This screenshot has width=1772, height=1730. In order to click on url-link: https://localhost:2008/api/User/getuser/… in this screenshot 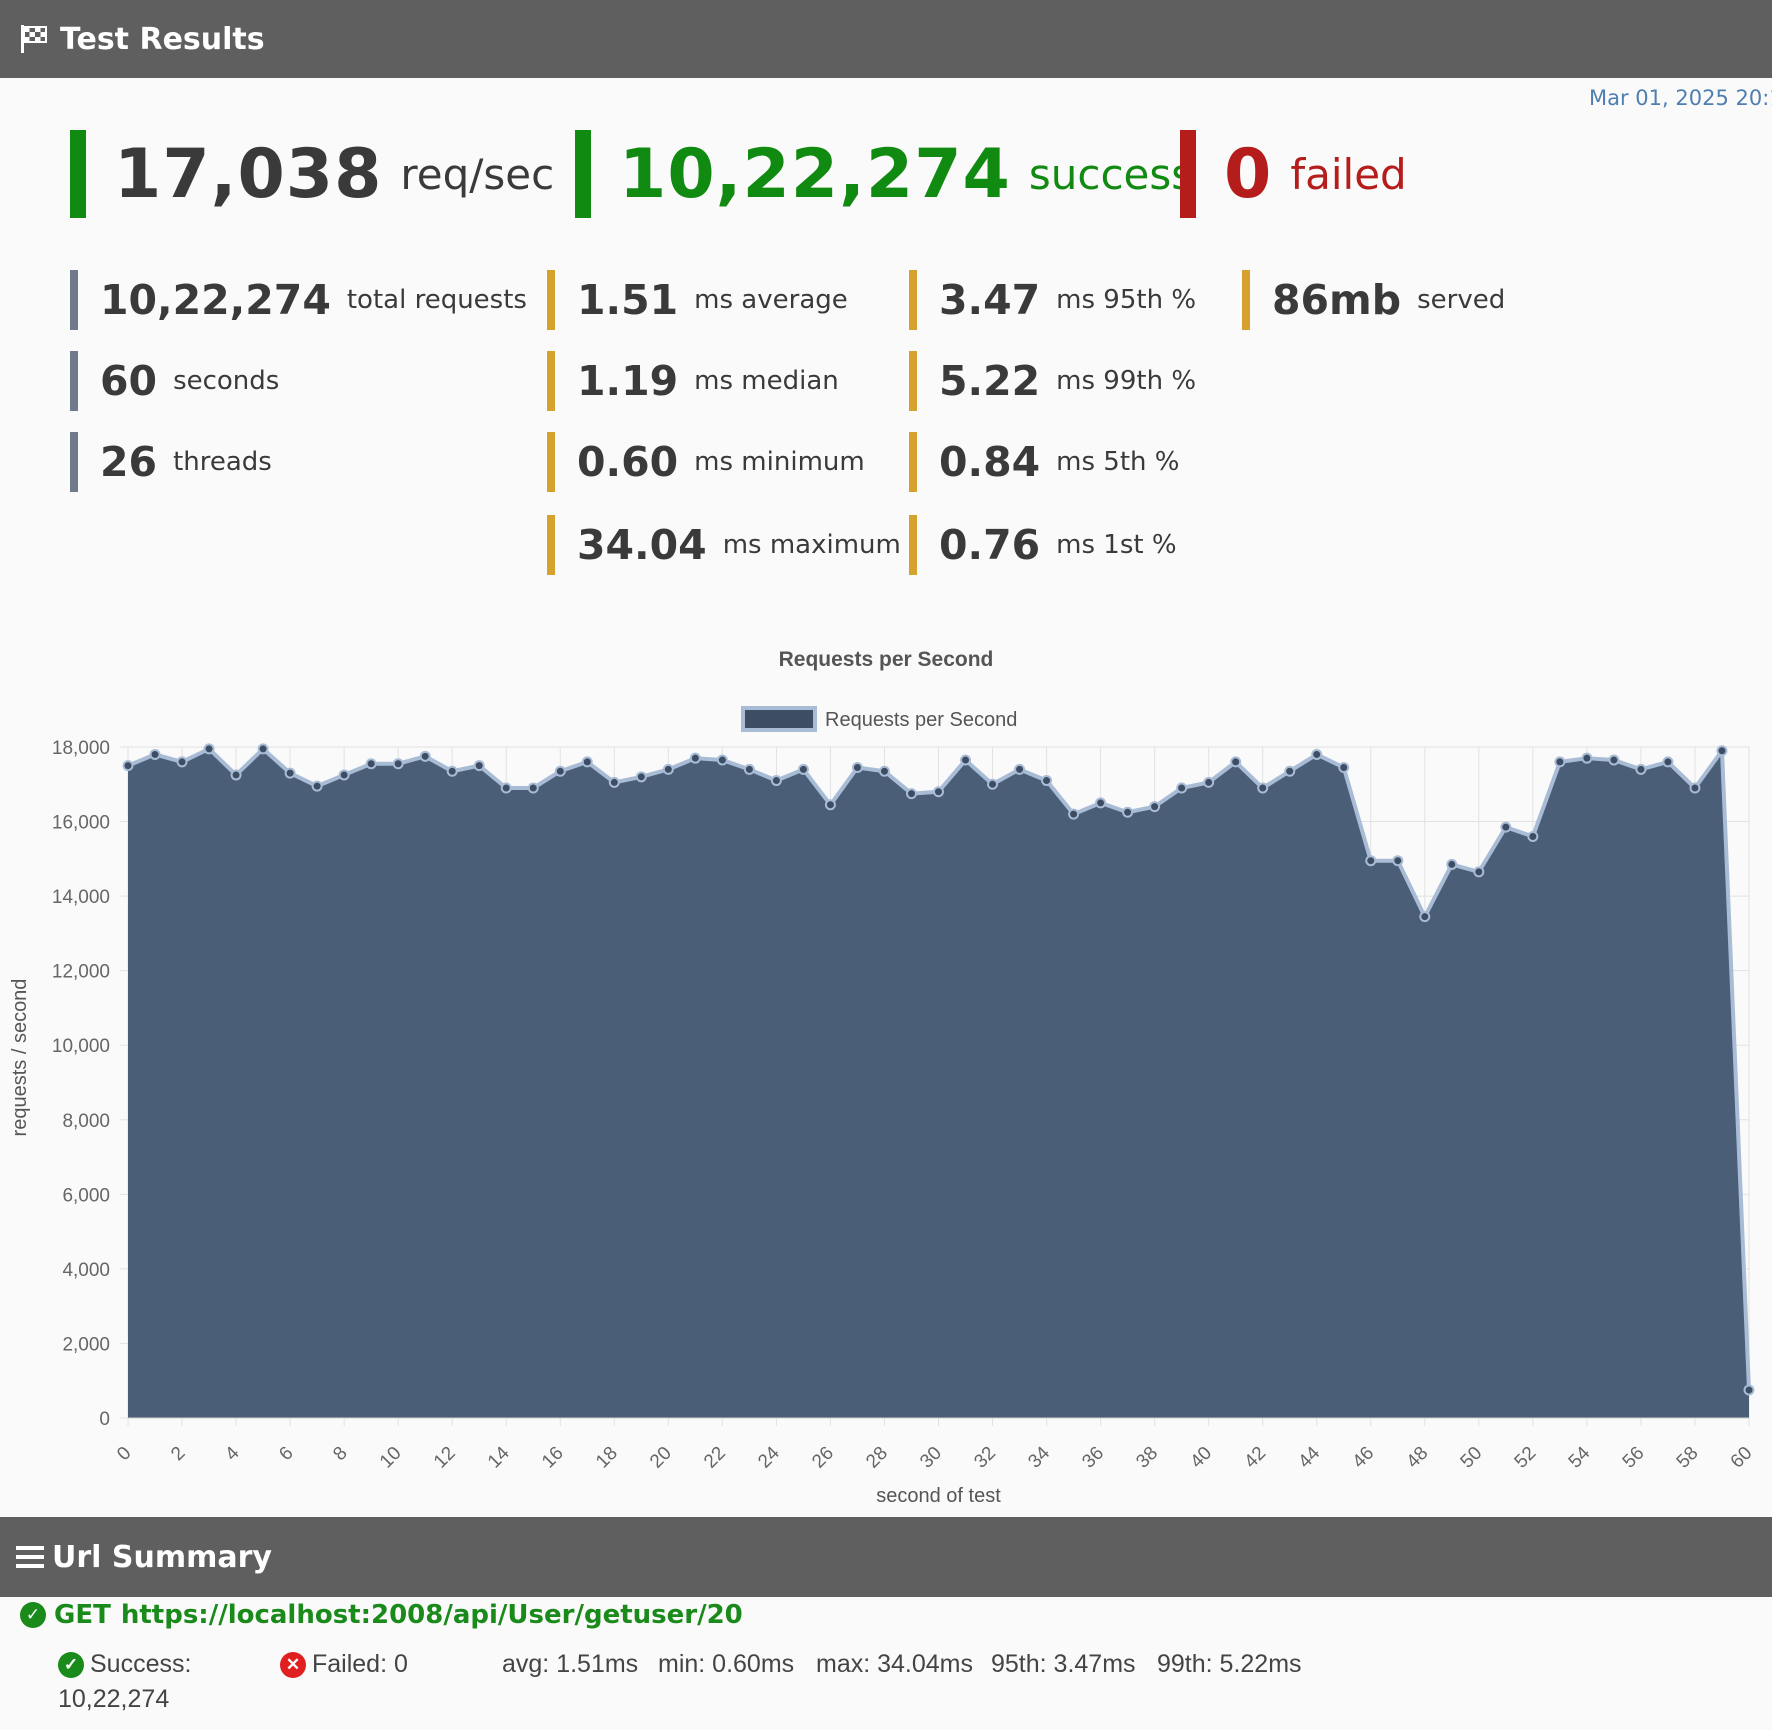, I will do `click(431, 1615)`.